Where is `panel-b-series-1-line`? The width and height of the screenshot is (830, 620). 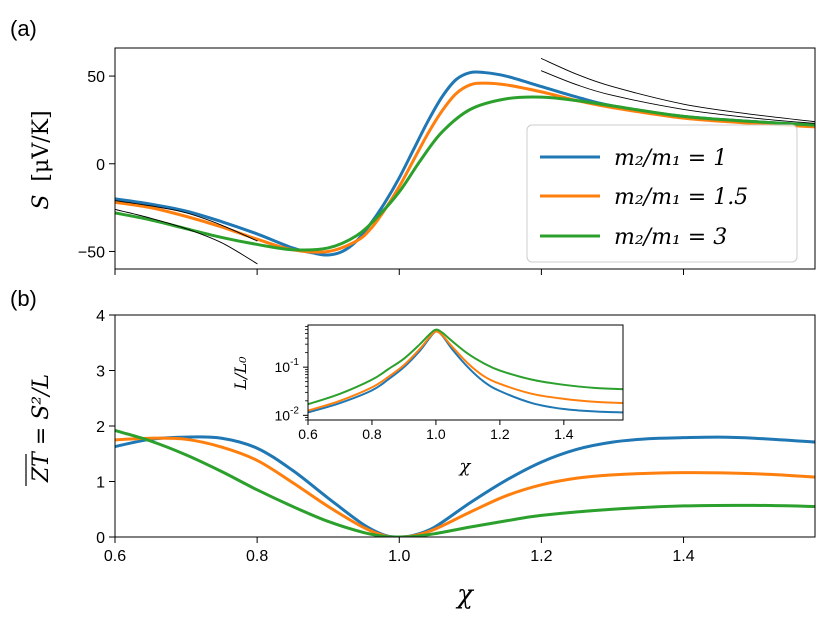 panel-b-series-1-line is located at coordinates (465, 486).